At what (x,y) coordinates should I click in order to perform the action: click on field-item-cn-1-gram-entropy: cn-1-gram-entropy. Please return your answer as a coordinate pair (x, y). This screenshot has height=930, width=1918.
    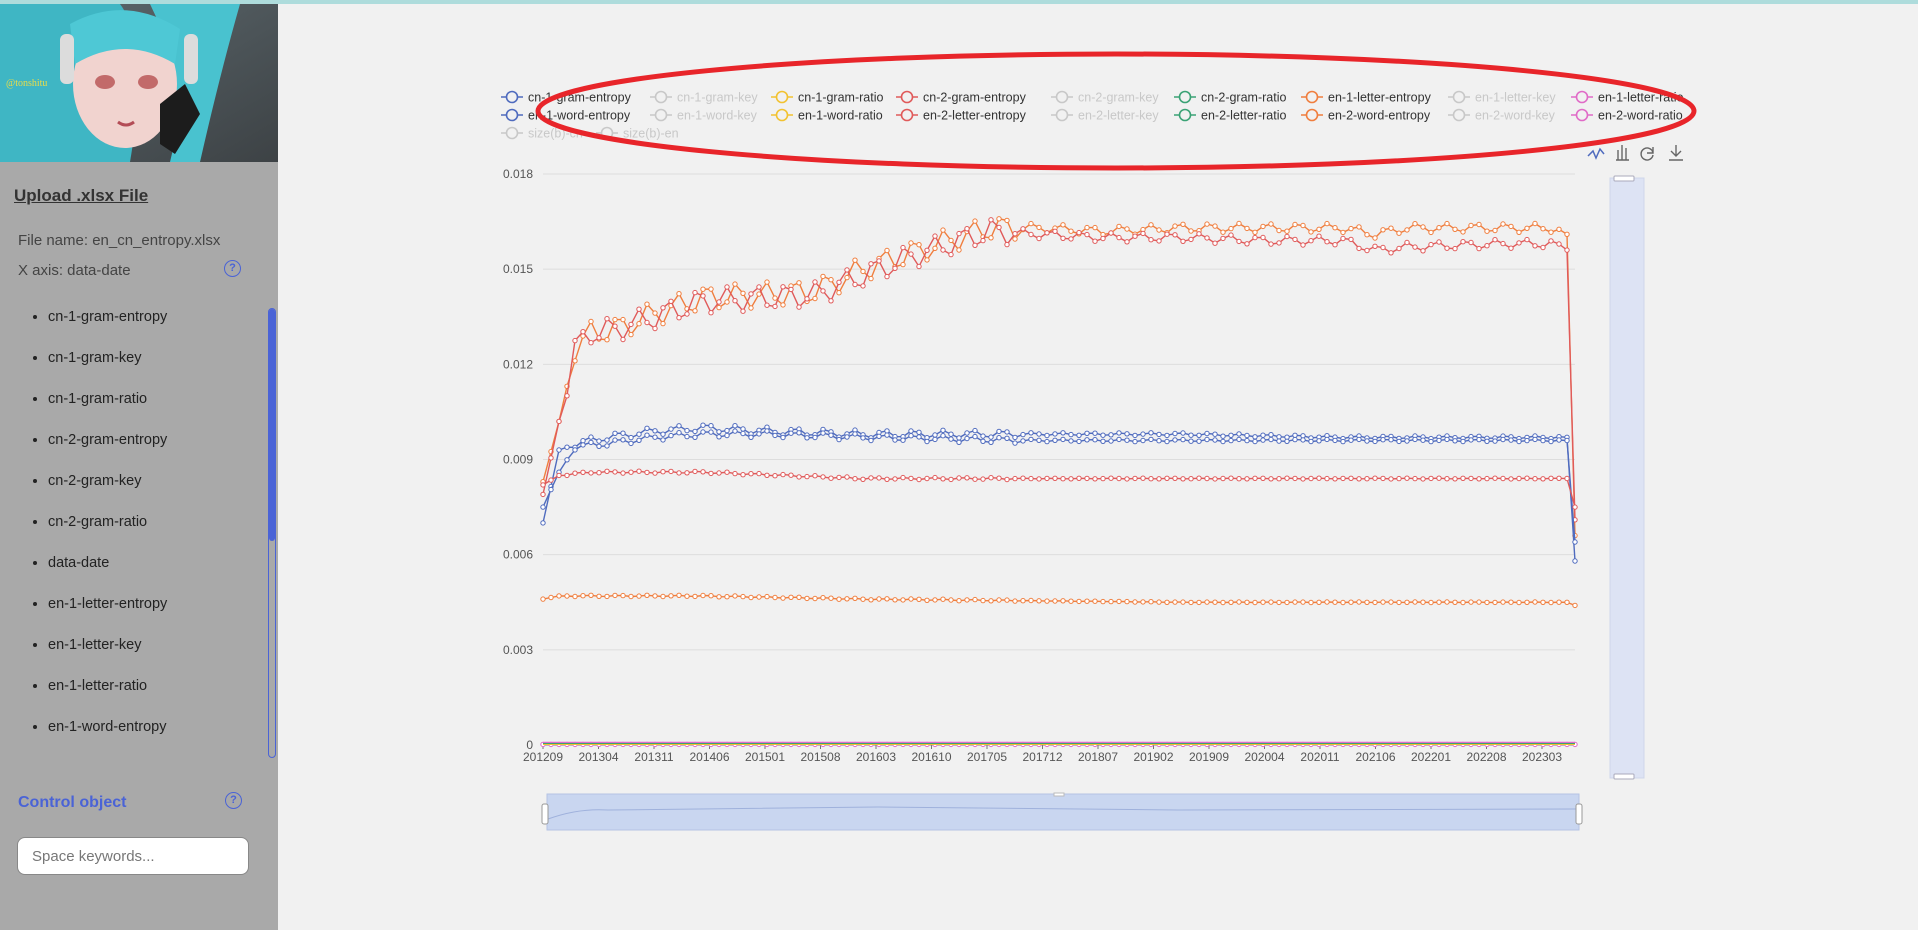
    Looking at the image, I should click on (158, 326).